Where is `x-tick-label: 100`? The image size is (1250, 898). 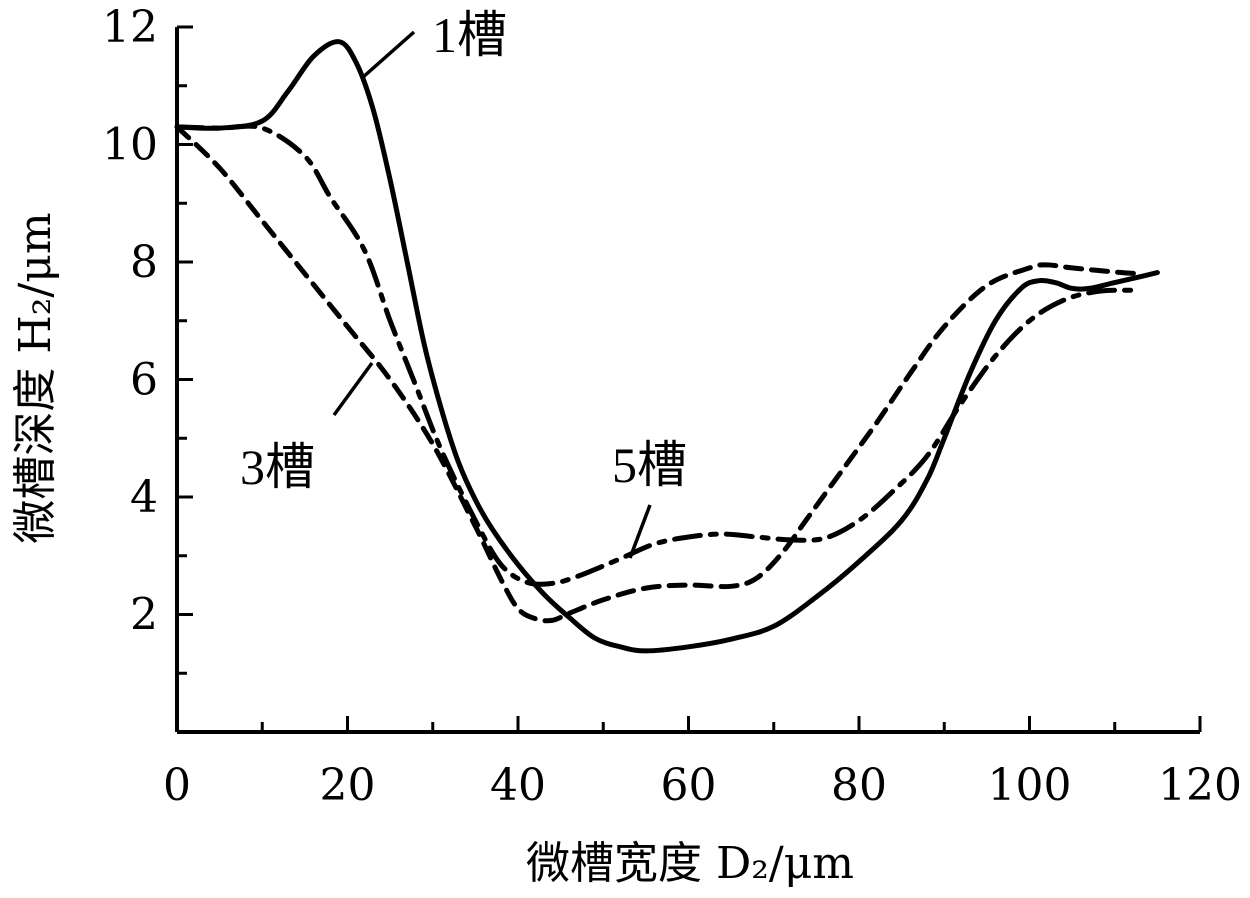
x-tick-label: 100 is located at coordinates (1030, 785).